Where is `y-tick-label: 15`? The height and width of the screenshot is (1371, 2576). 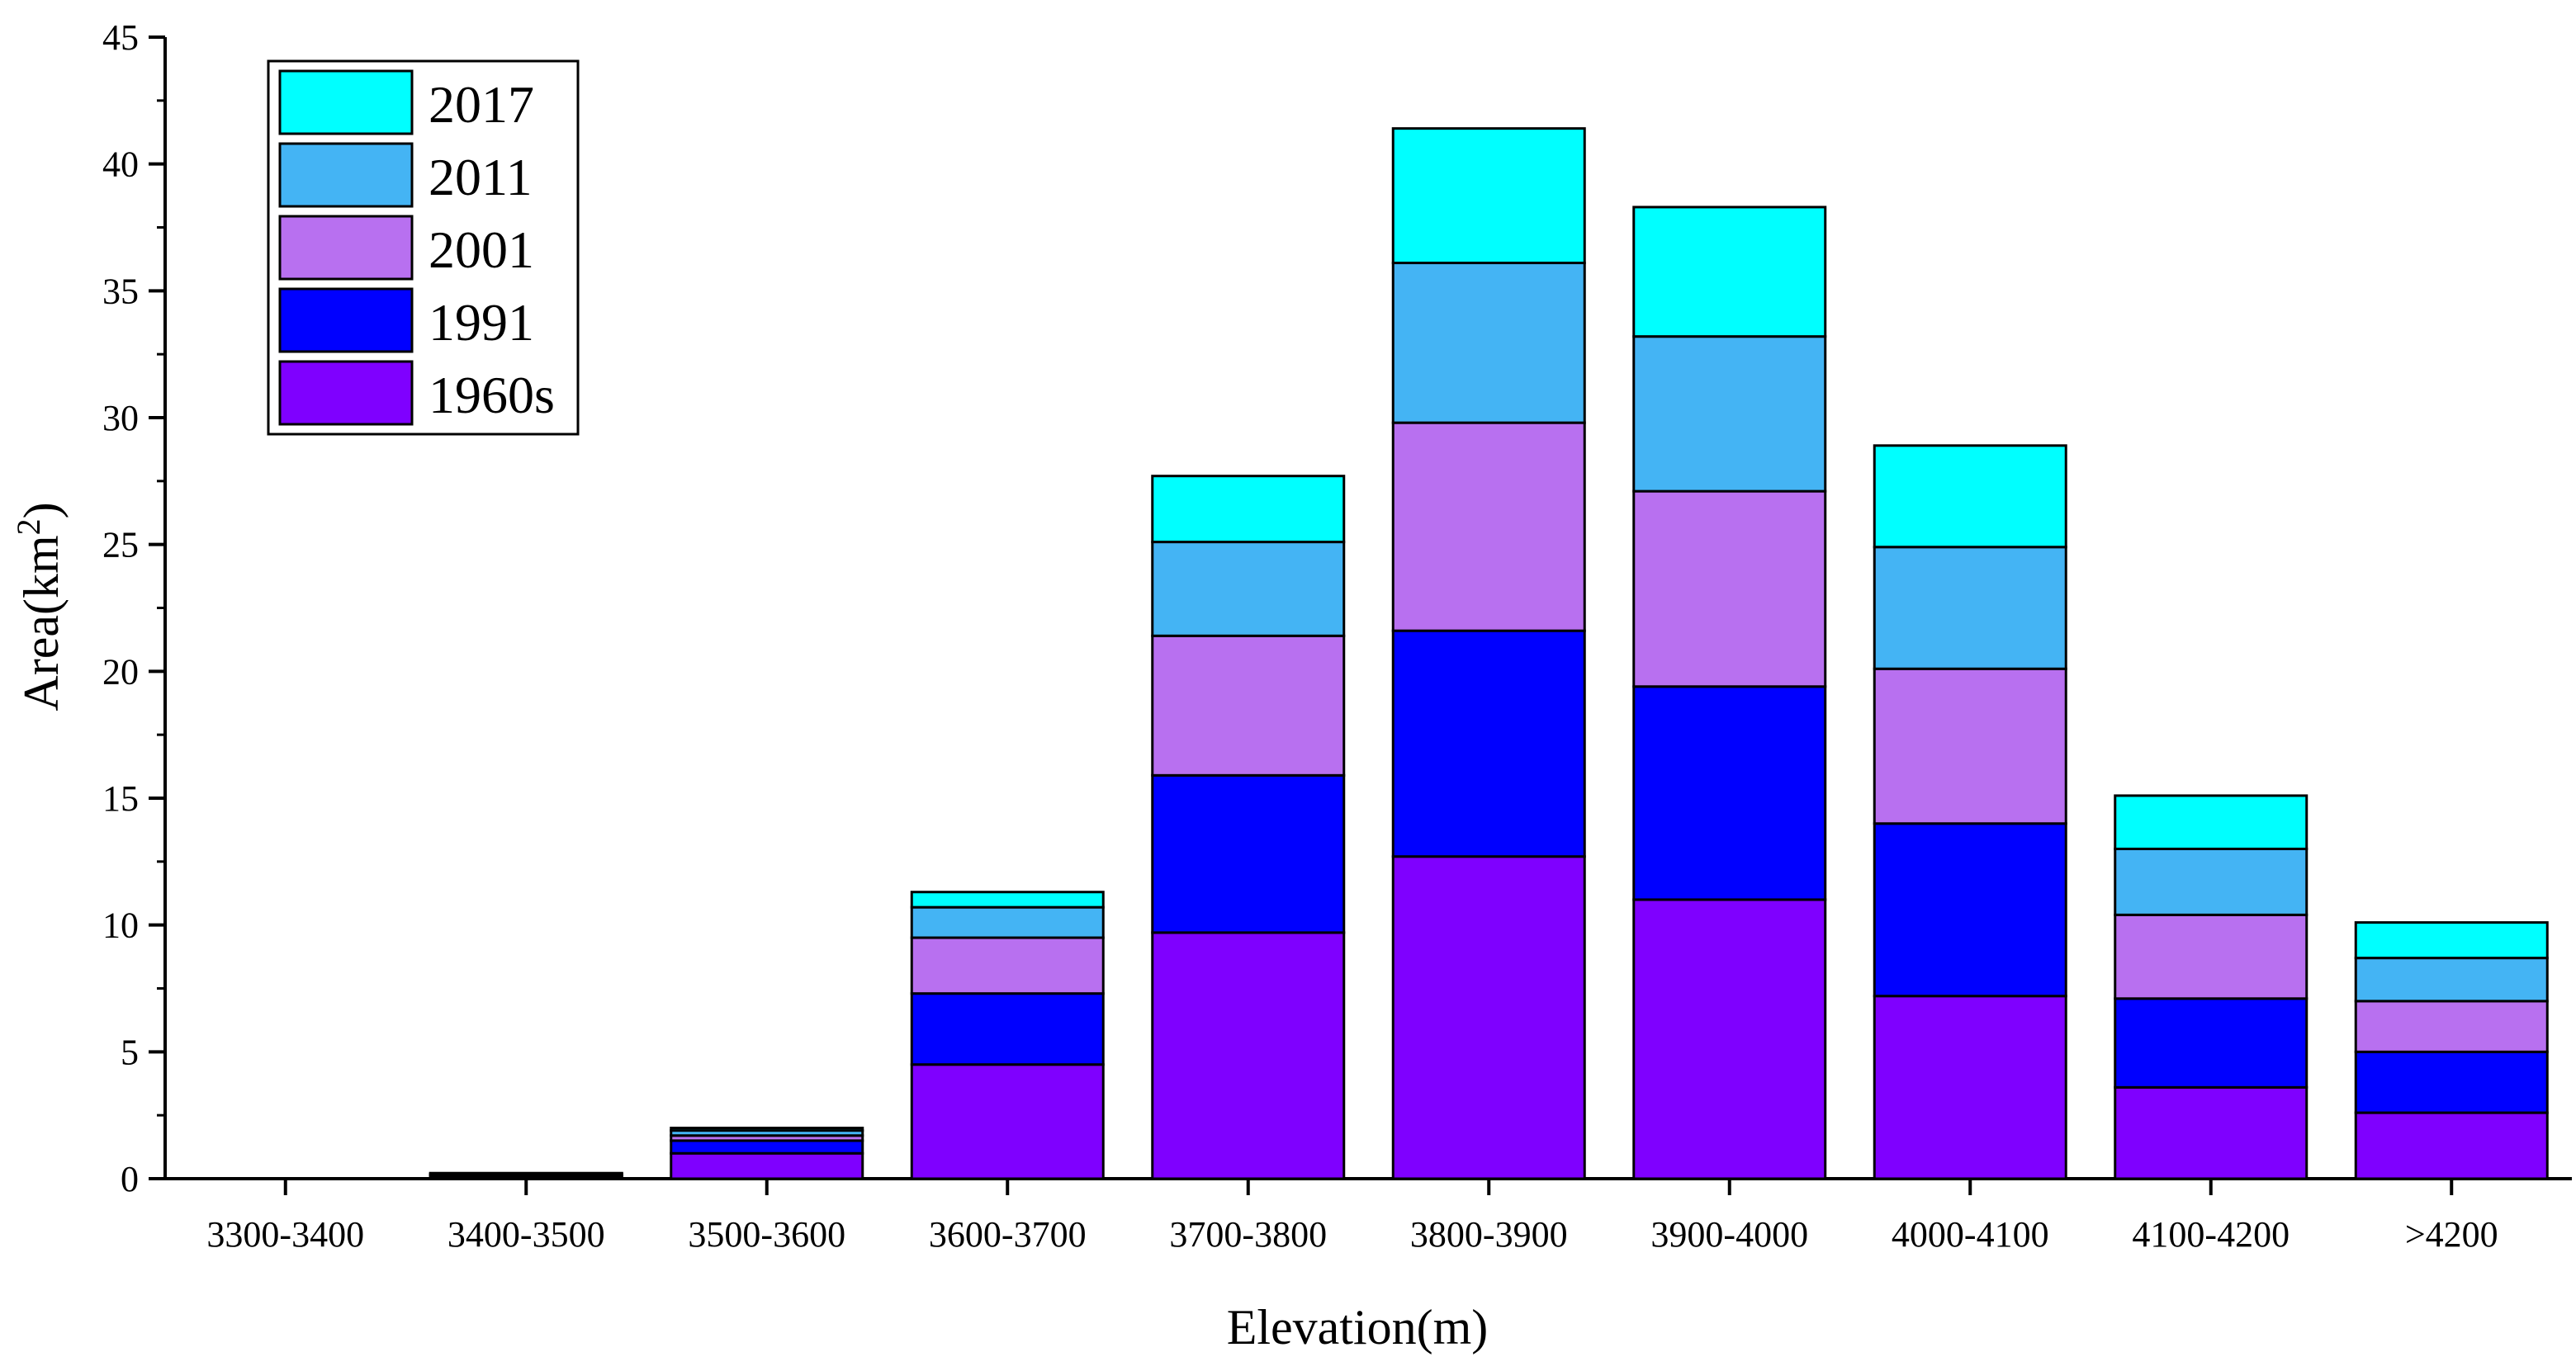 y-tick-label: 15 is located at coordinates (120, 799).